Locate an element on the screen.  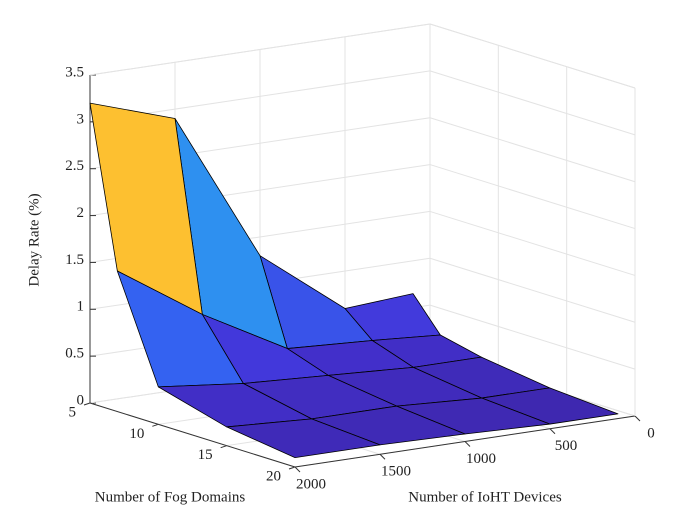
y-tick-label: 500 is located at coordinates (566, 446).